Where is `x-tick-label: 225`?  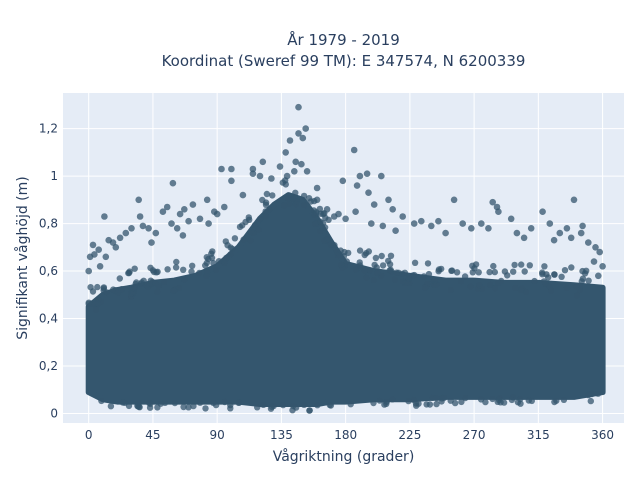
x-tick-label: 225 is located at coordinates (409, 435).